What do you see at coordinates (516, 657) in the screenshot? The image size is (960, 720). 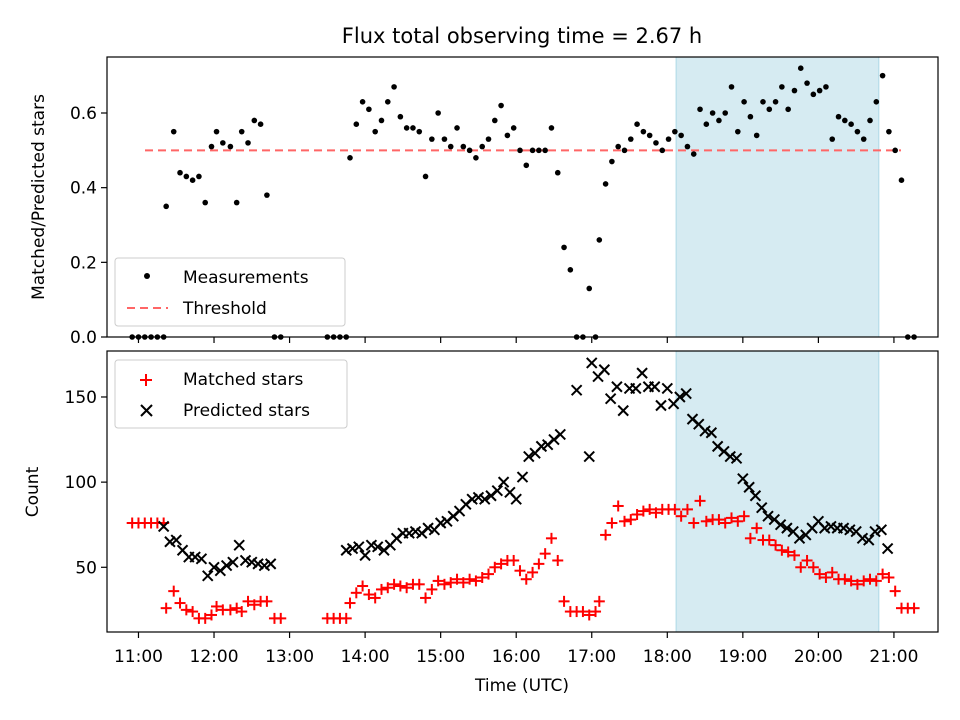 I see `bottom-x-tick-label-5: 16:00` at bounding box center [516, 657].